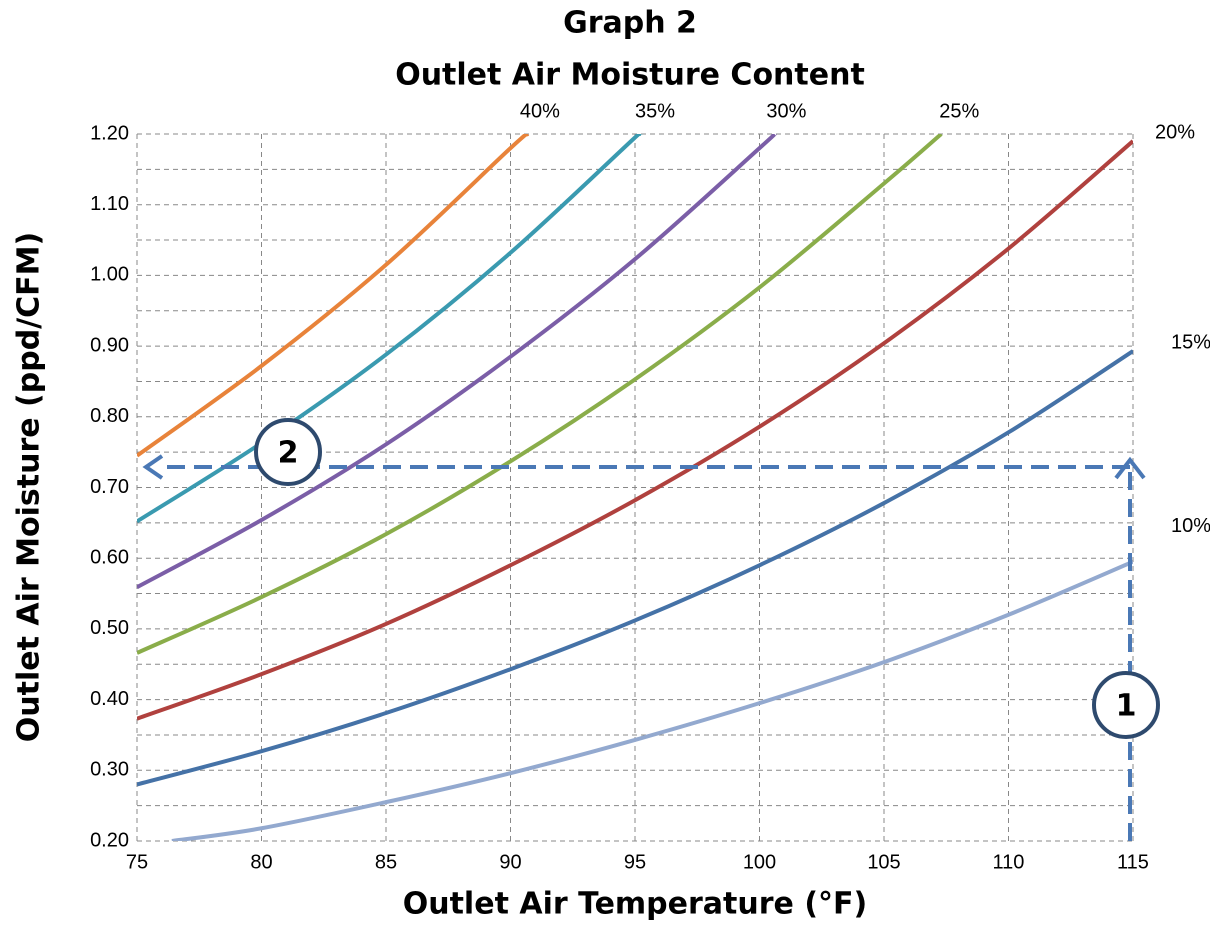 The width and height of the screenshot is (1210, 945). I want to click on series-label: 35%, so click(655, 111).